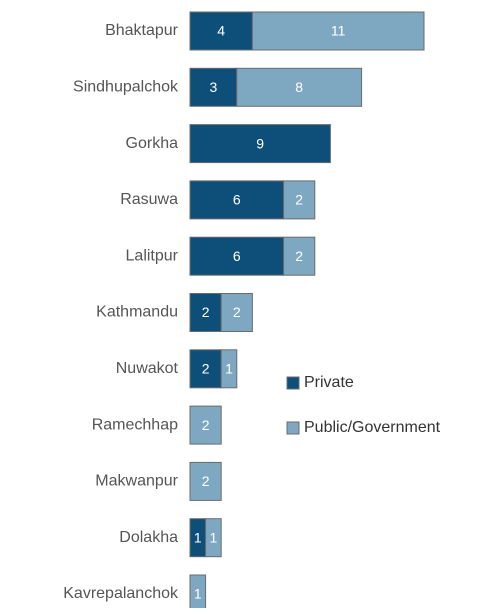  I want to click on category-label: Kavrepalanchok, so click(121, 593).